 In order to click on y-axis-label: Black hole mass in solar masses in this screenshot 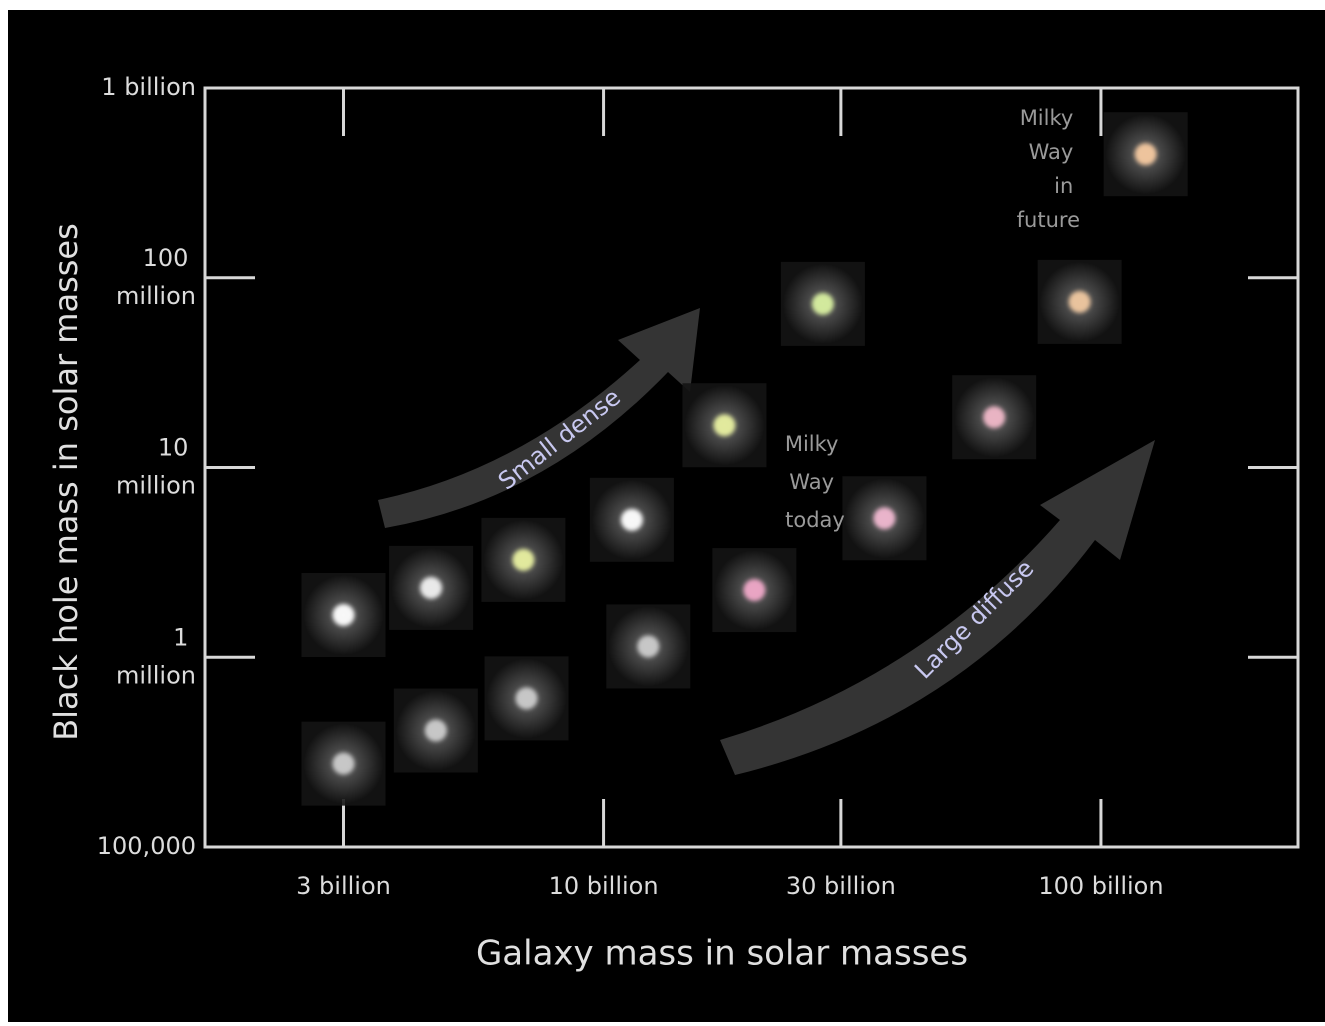, I will do `click(66, 482)`.